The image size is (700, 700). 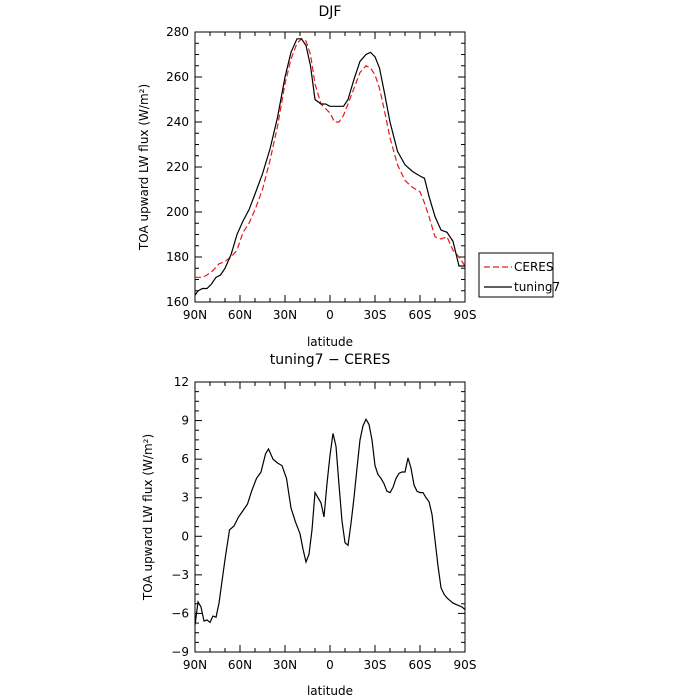 I want to click on top-x-axis-title: latitude, so click(x=330, y=342).